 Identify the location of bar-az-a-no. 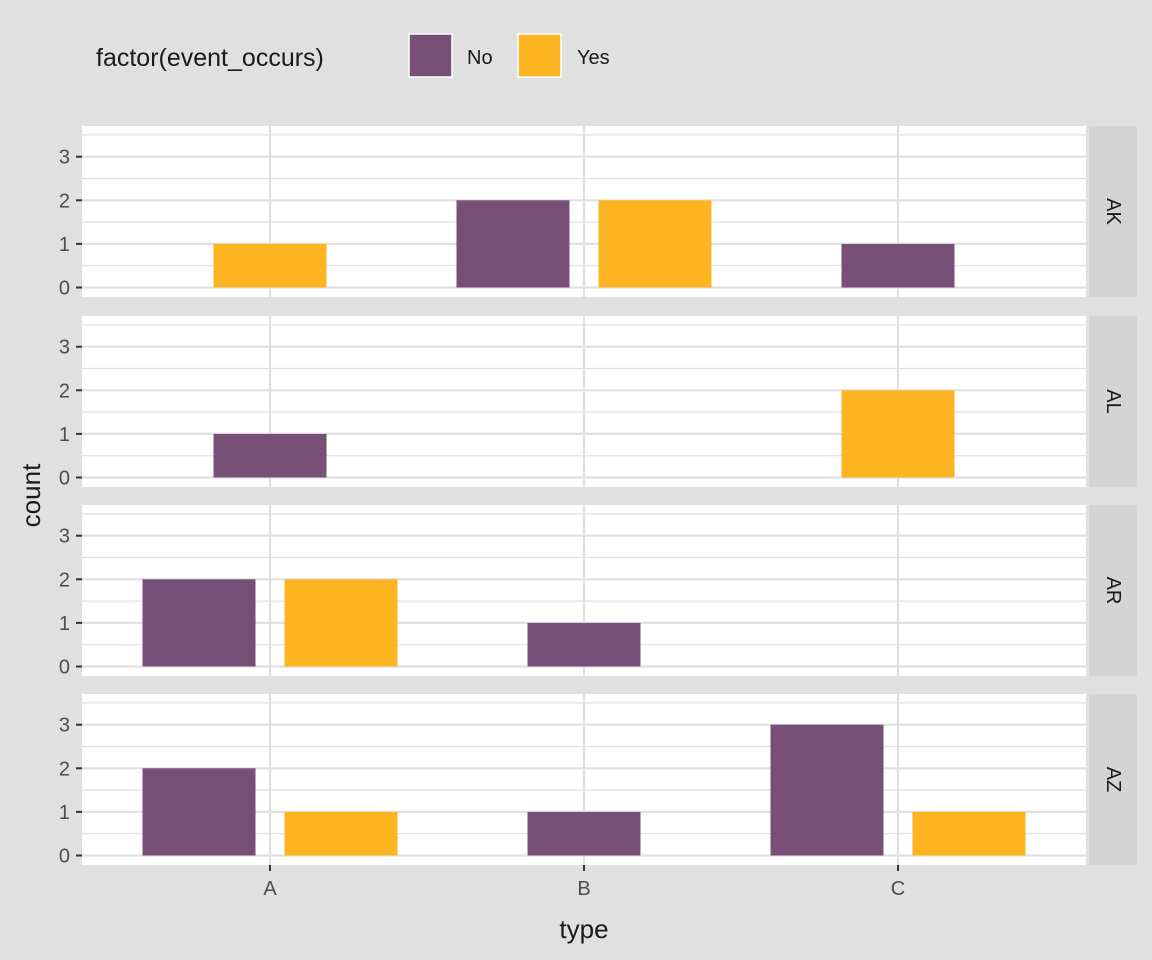
(199, 812).